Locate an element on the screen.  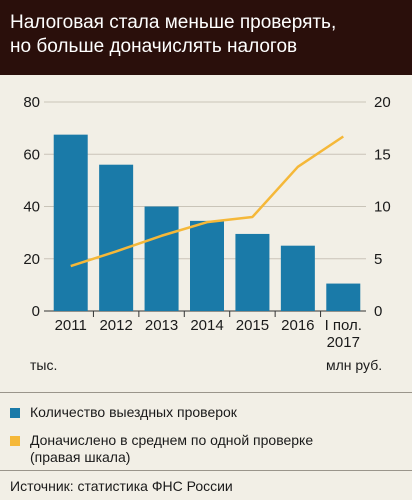
right-axis-tick-label: 20 is located at coordinates (382, 102).